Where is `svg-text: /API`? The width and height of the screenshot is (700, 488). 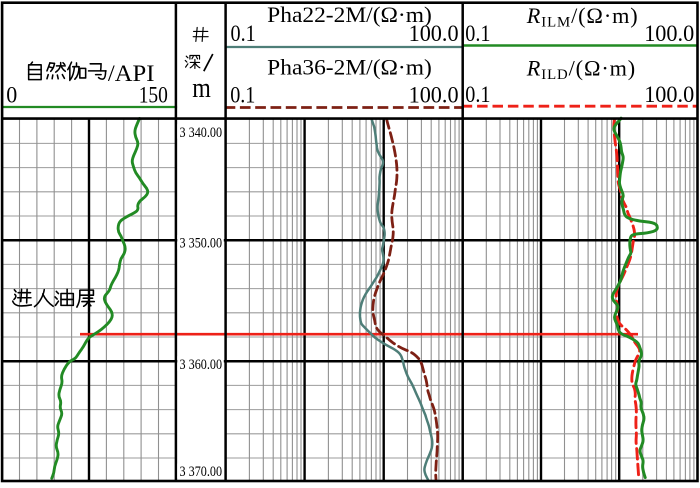 svg-text: /API is located at coordinates (131, 73).